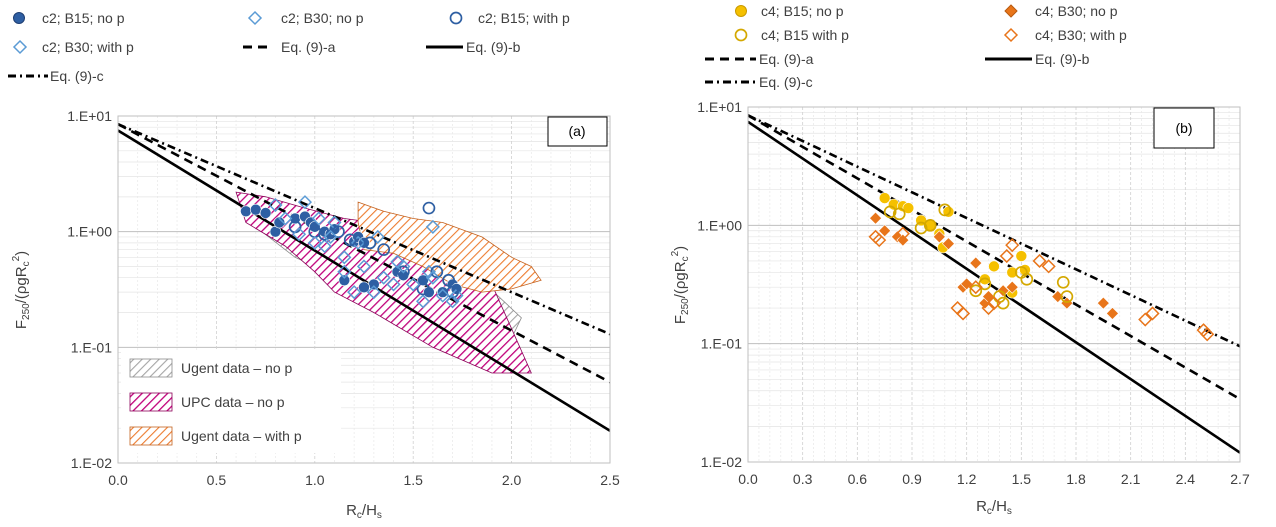  Describe the element at coordinates (967, 479) in the screenshot. I see `x-tick-label: 1.2` at that location.